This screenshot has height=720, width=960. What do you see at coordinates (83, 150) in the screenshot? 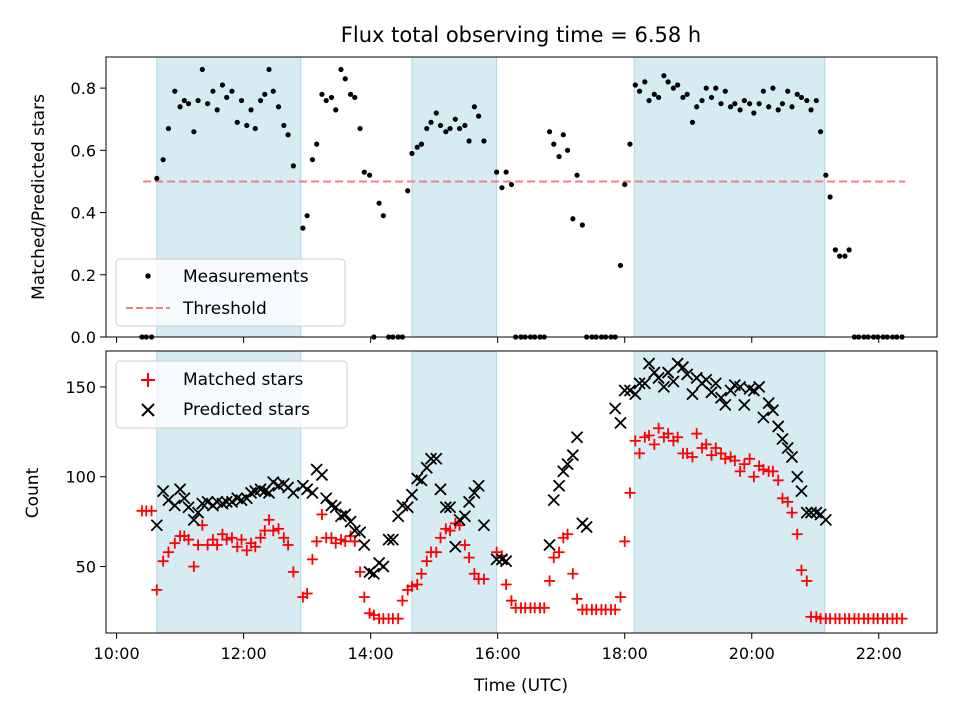
I see `top-y-tick-label: 0.6` at bounding box center [83, 150].